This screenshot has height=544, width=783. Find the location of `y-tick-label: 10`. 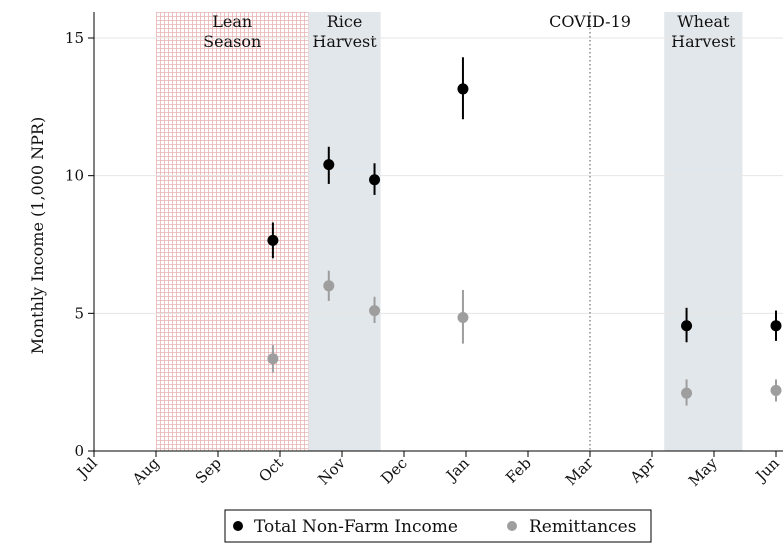

y-tick-label: 10 is located at coordinates (74, 176).